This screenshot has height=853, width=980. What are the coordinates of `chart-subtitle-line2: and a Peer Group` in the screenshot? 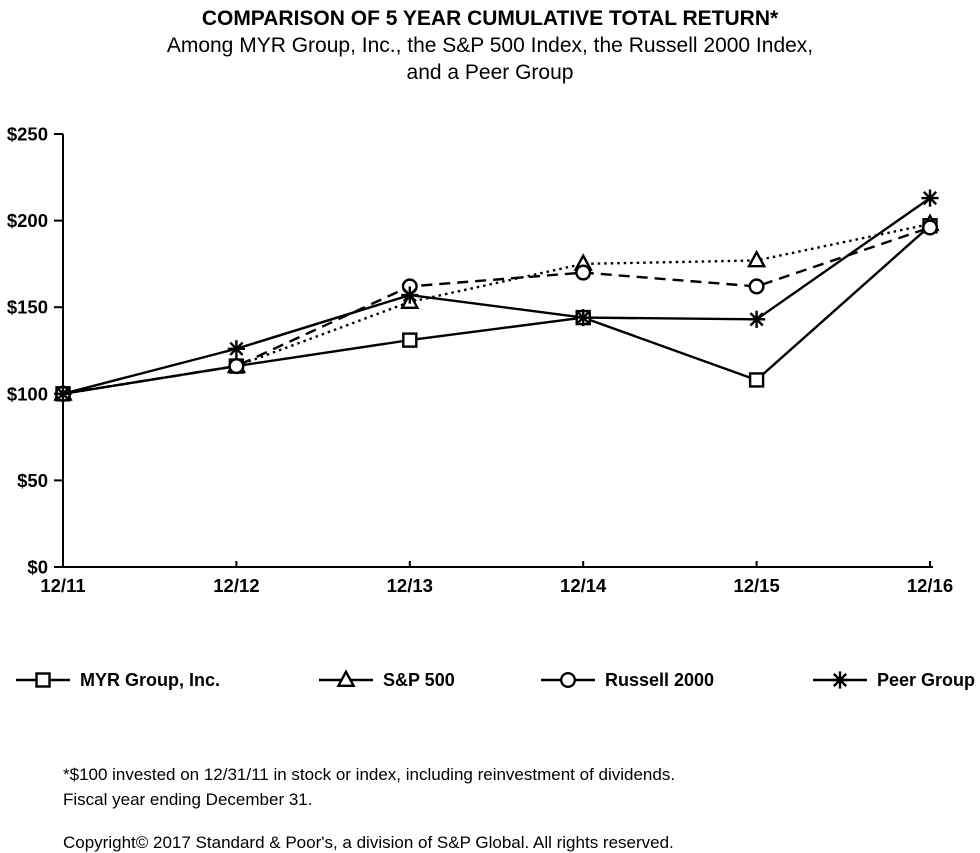 It's located at (490, 72).